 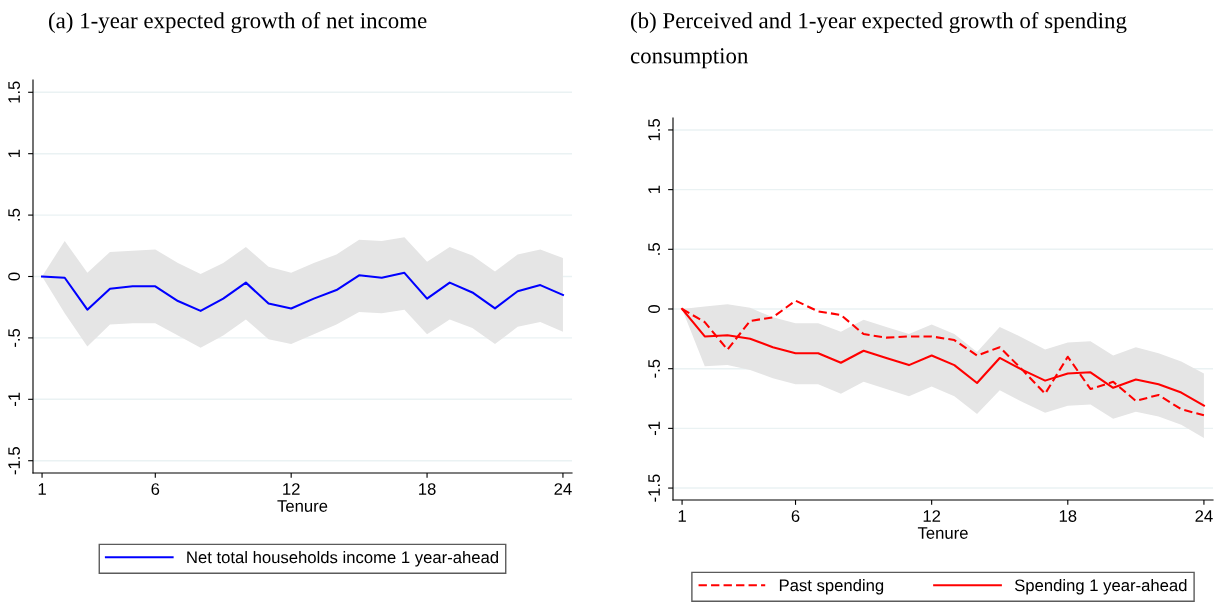 I want to click on legend-label: Past spending, so click(x=831, y=587).